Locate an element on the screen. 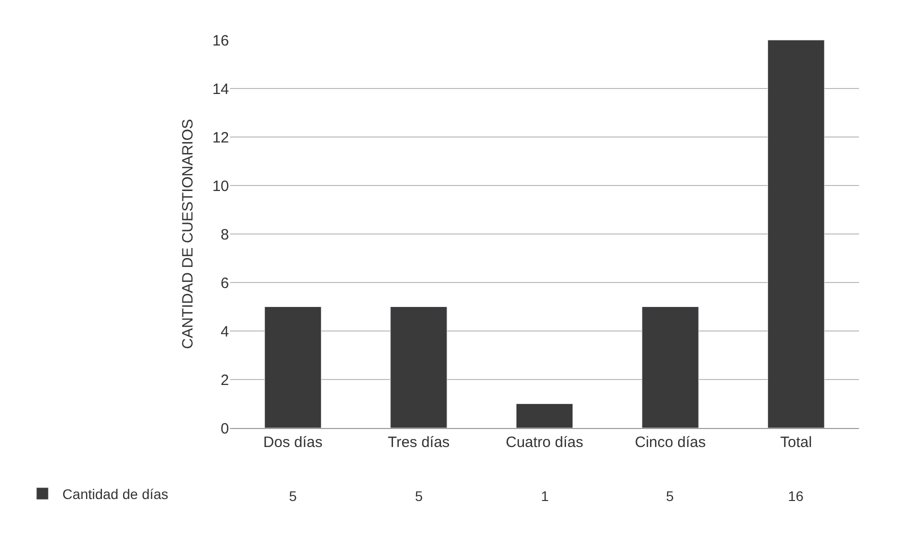 This screenshot has width=899, height=538. x-tick-label: Dos días is located at coordinates (292, 442).